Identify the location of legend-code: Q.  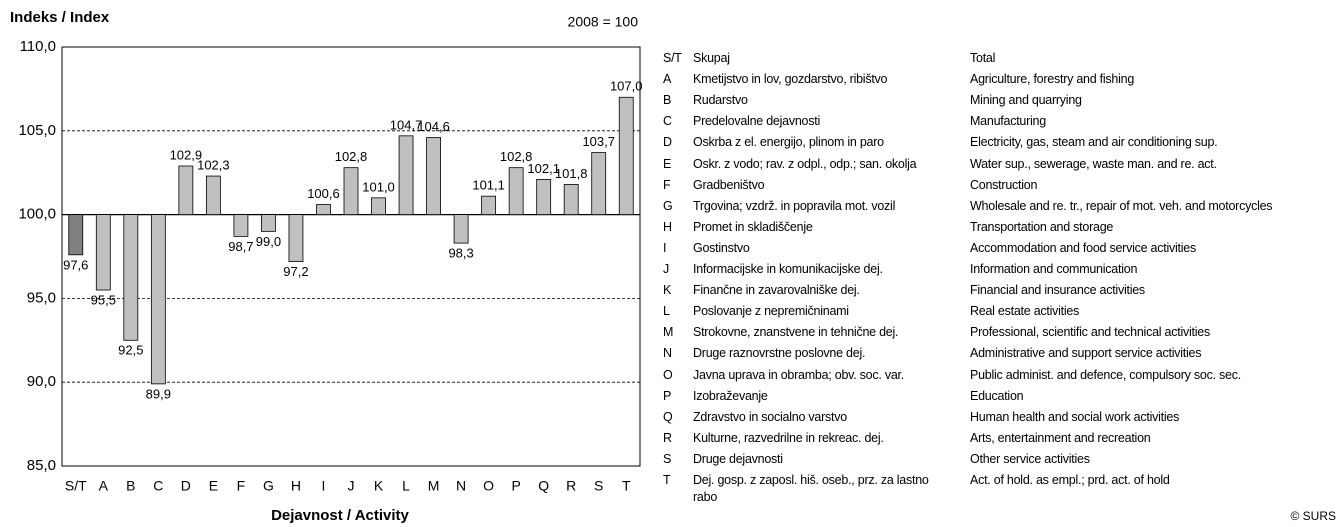
(668, 416).